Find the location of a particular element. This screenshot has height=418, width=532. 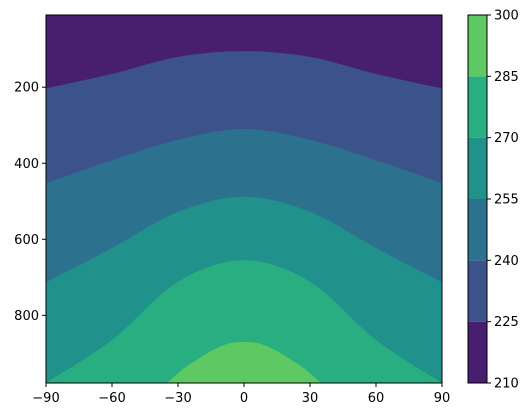

colorbar-tick-label: 285 is located at coordinates (506, 77).